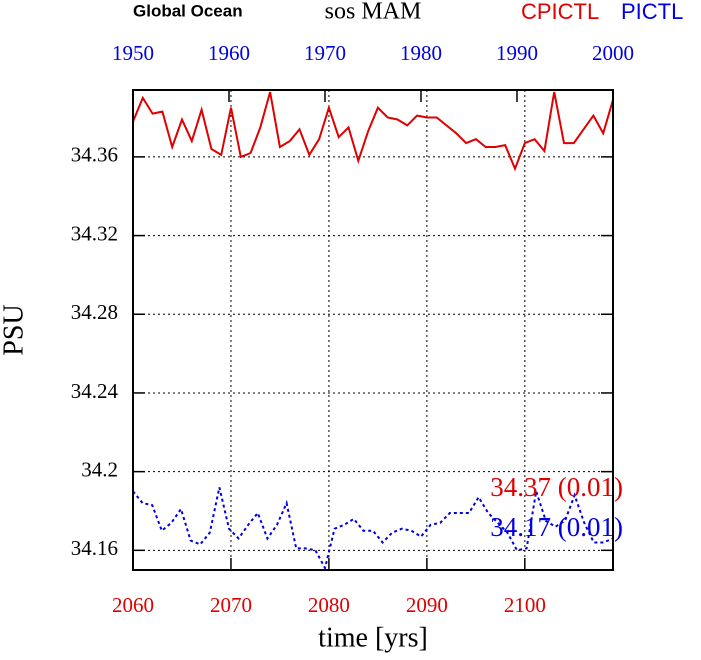 Image resolution: width=701 pixels, height=660 pixels. I want to click on chart-title: sos MAM, so click(373, 12).